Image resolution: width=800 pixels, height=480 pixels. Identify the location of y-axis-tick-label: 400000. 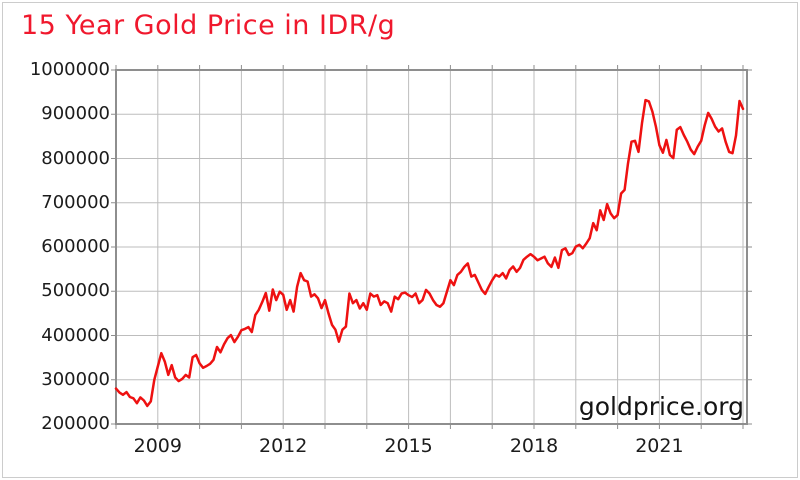
(75, 335).